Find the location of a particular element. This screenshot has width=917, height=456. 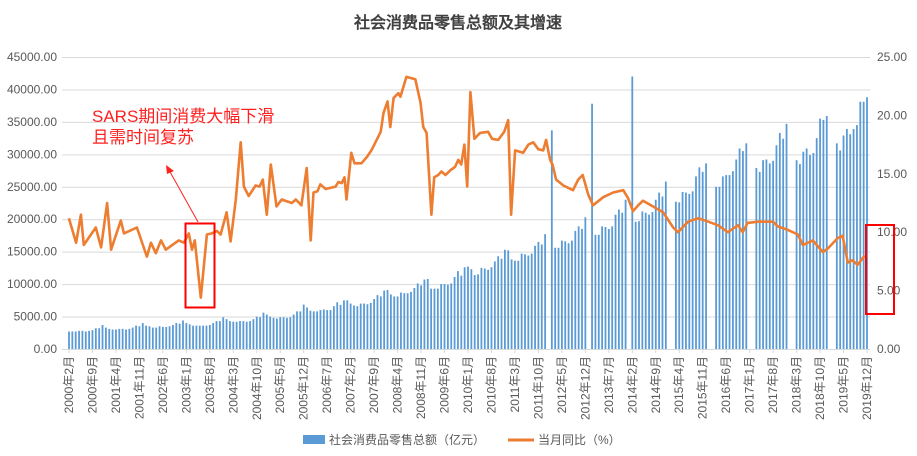

x-axis-tick-label: 2017年1月 is located at coordinates (750, 384).